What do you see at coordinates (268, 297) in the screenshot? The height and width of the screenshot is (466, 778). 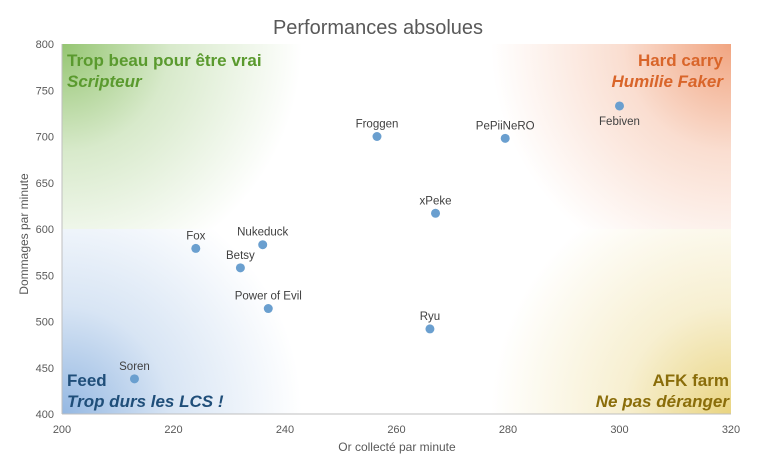 I see `data-label: Power of Evil` at bounding box center [268, 297].